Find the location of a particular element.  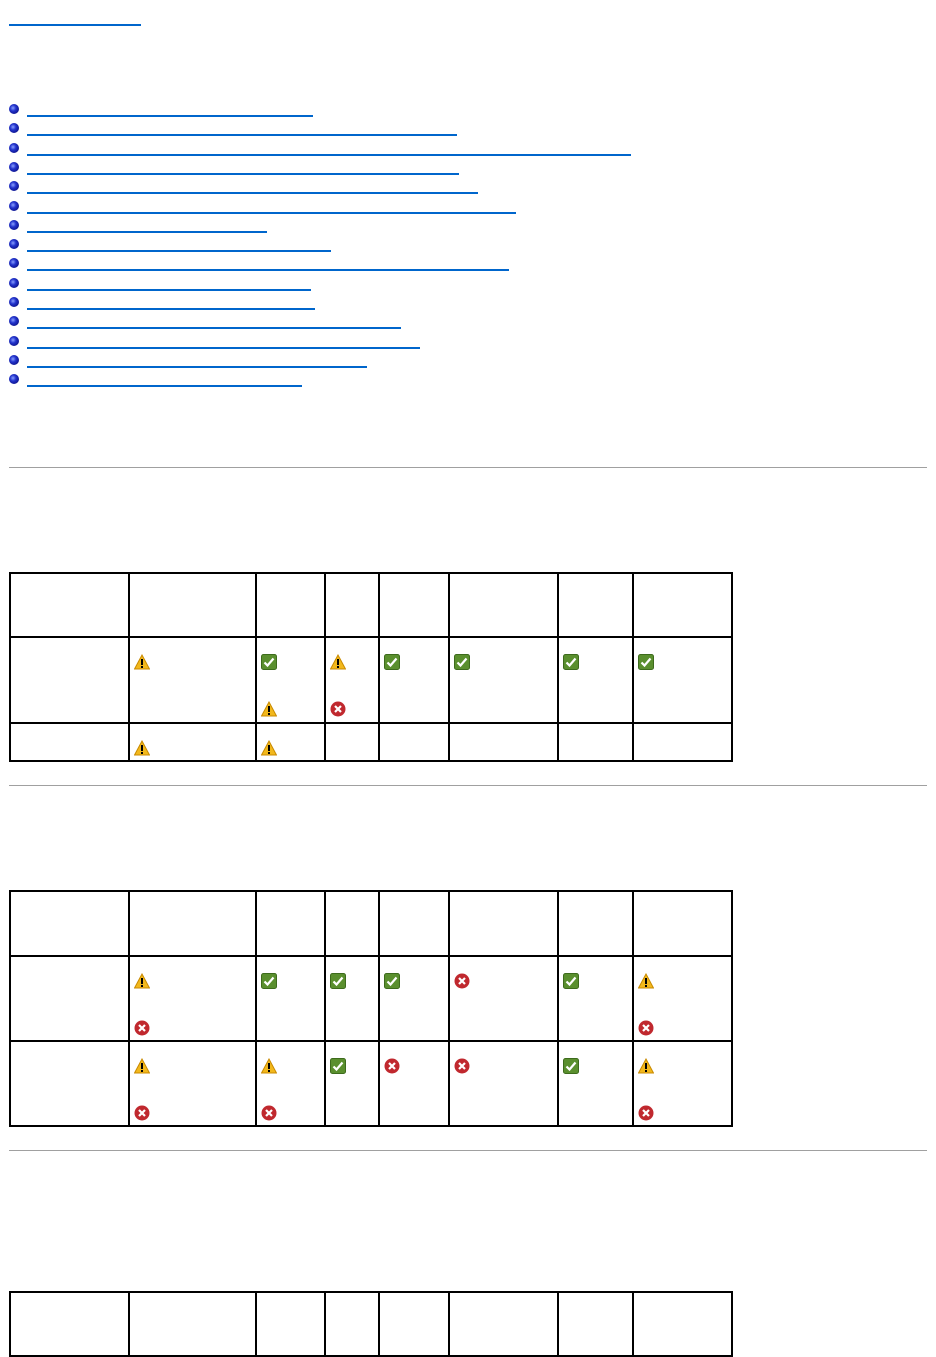

top-link is located at coordinates (75, 25).